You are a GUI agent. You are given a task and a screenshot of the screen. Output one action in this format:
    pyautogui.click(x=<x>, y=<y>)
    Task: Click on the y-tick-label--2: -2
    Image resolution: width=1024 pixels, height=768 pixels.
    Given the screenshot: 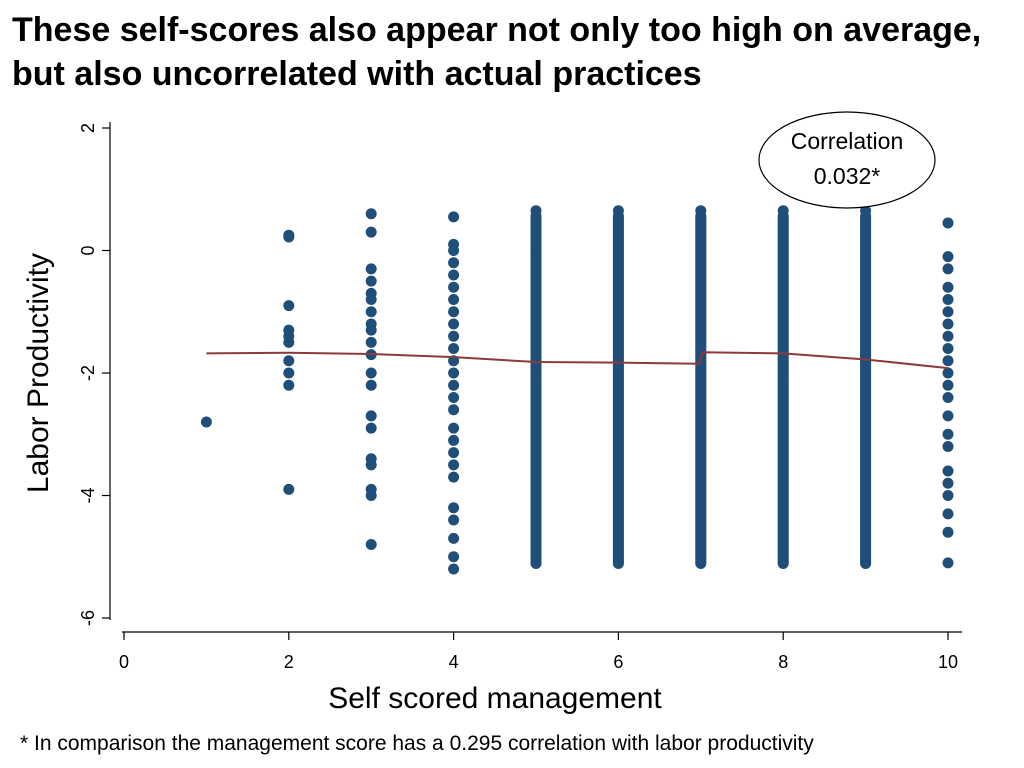 What is the action you would take?
    pyautogui.click(x=88, y=373)
    